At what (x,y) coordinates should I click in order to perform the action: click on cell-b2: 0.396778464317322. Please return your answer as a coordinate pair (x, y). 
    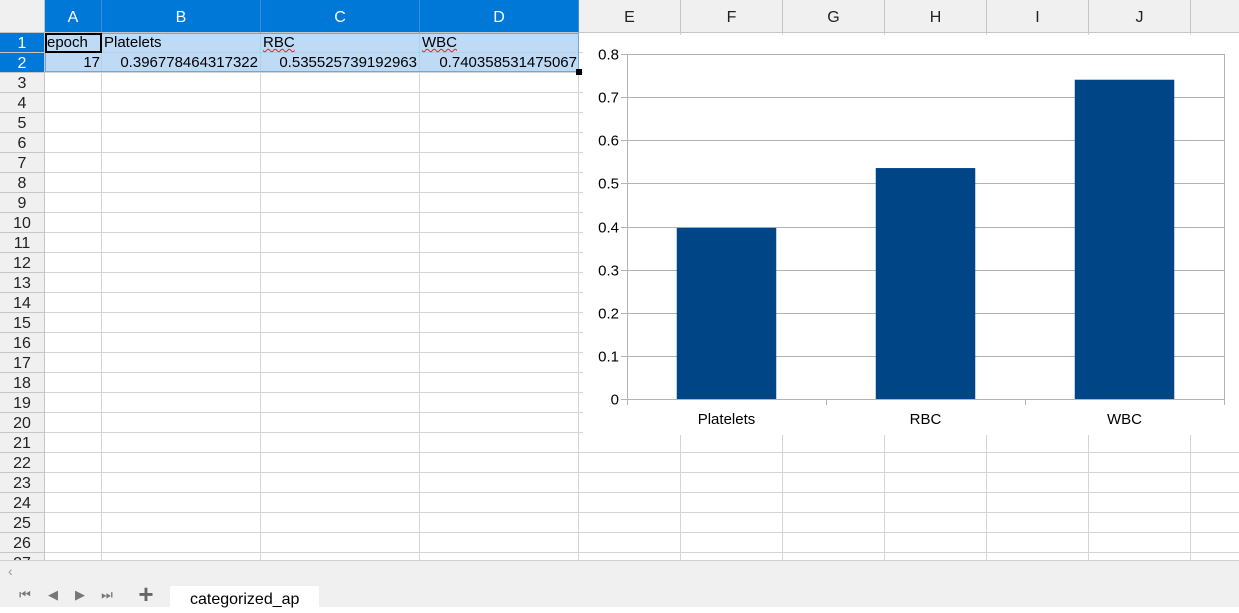
    Looking at the image, I should click on (180, 63).